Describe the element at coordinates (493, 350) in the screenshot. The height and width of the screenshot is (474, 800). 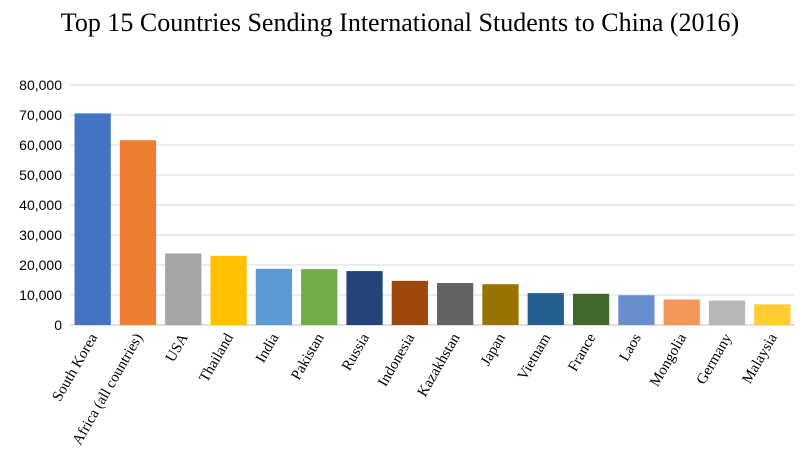
I see `x-tick-label: Japan` at that location.